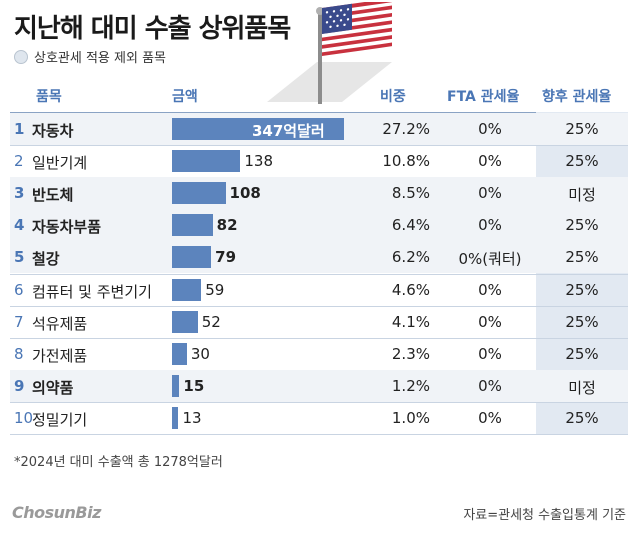  I want to click on row-rank: 6, so click(19, 289).